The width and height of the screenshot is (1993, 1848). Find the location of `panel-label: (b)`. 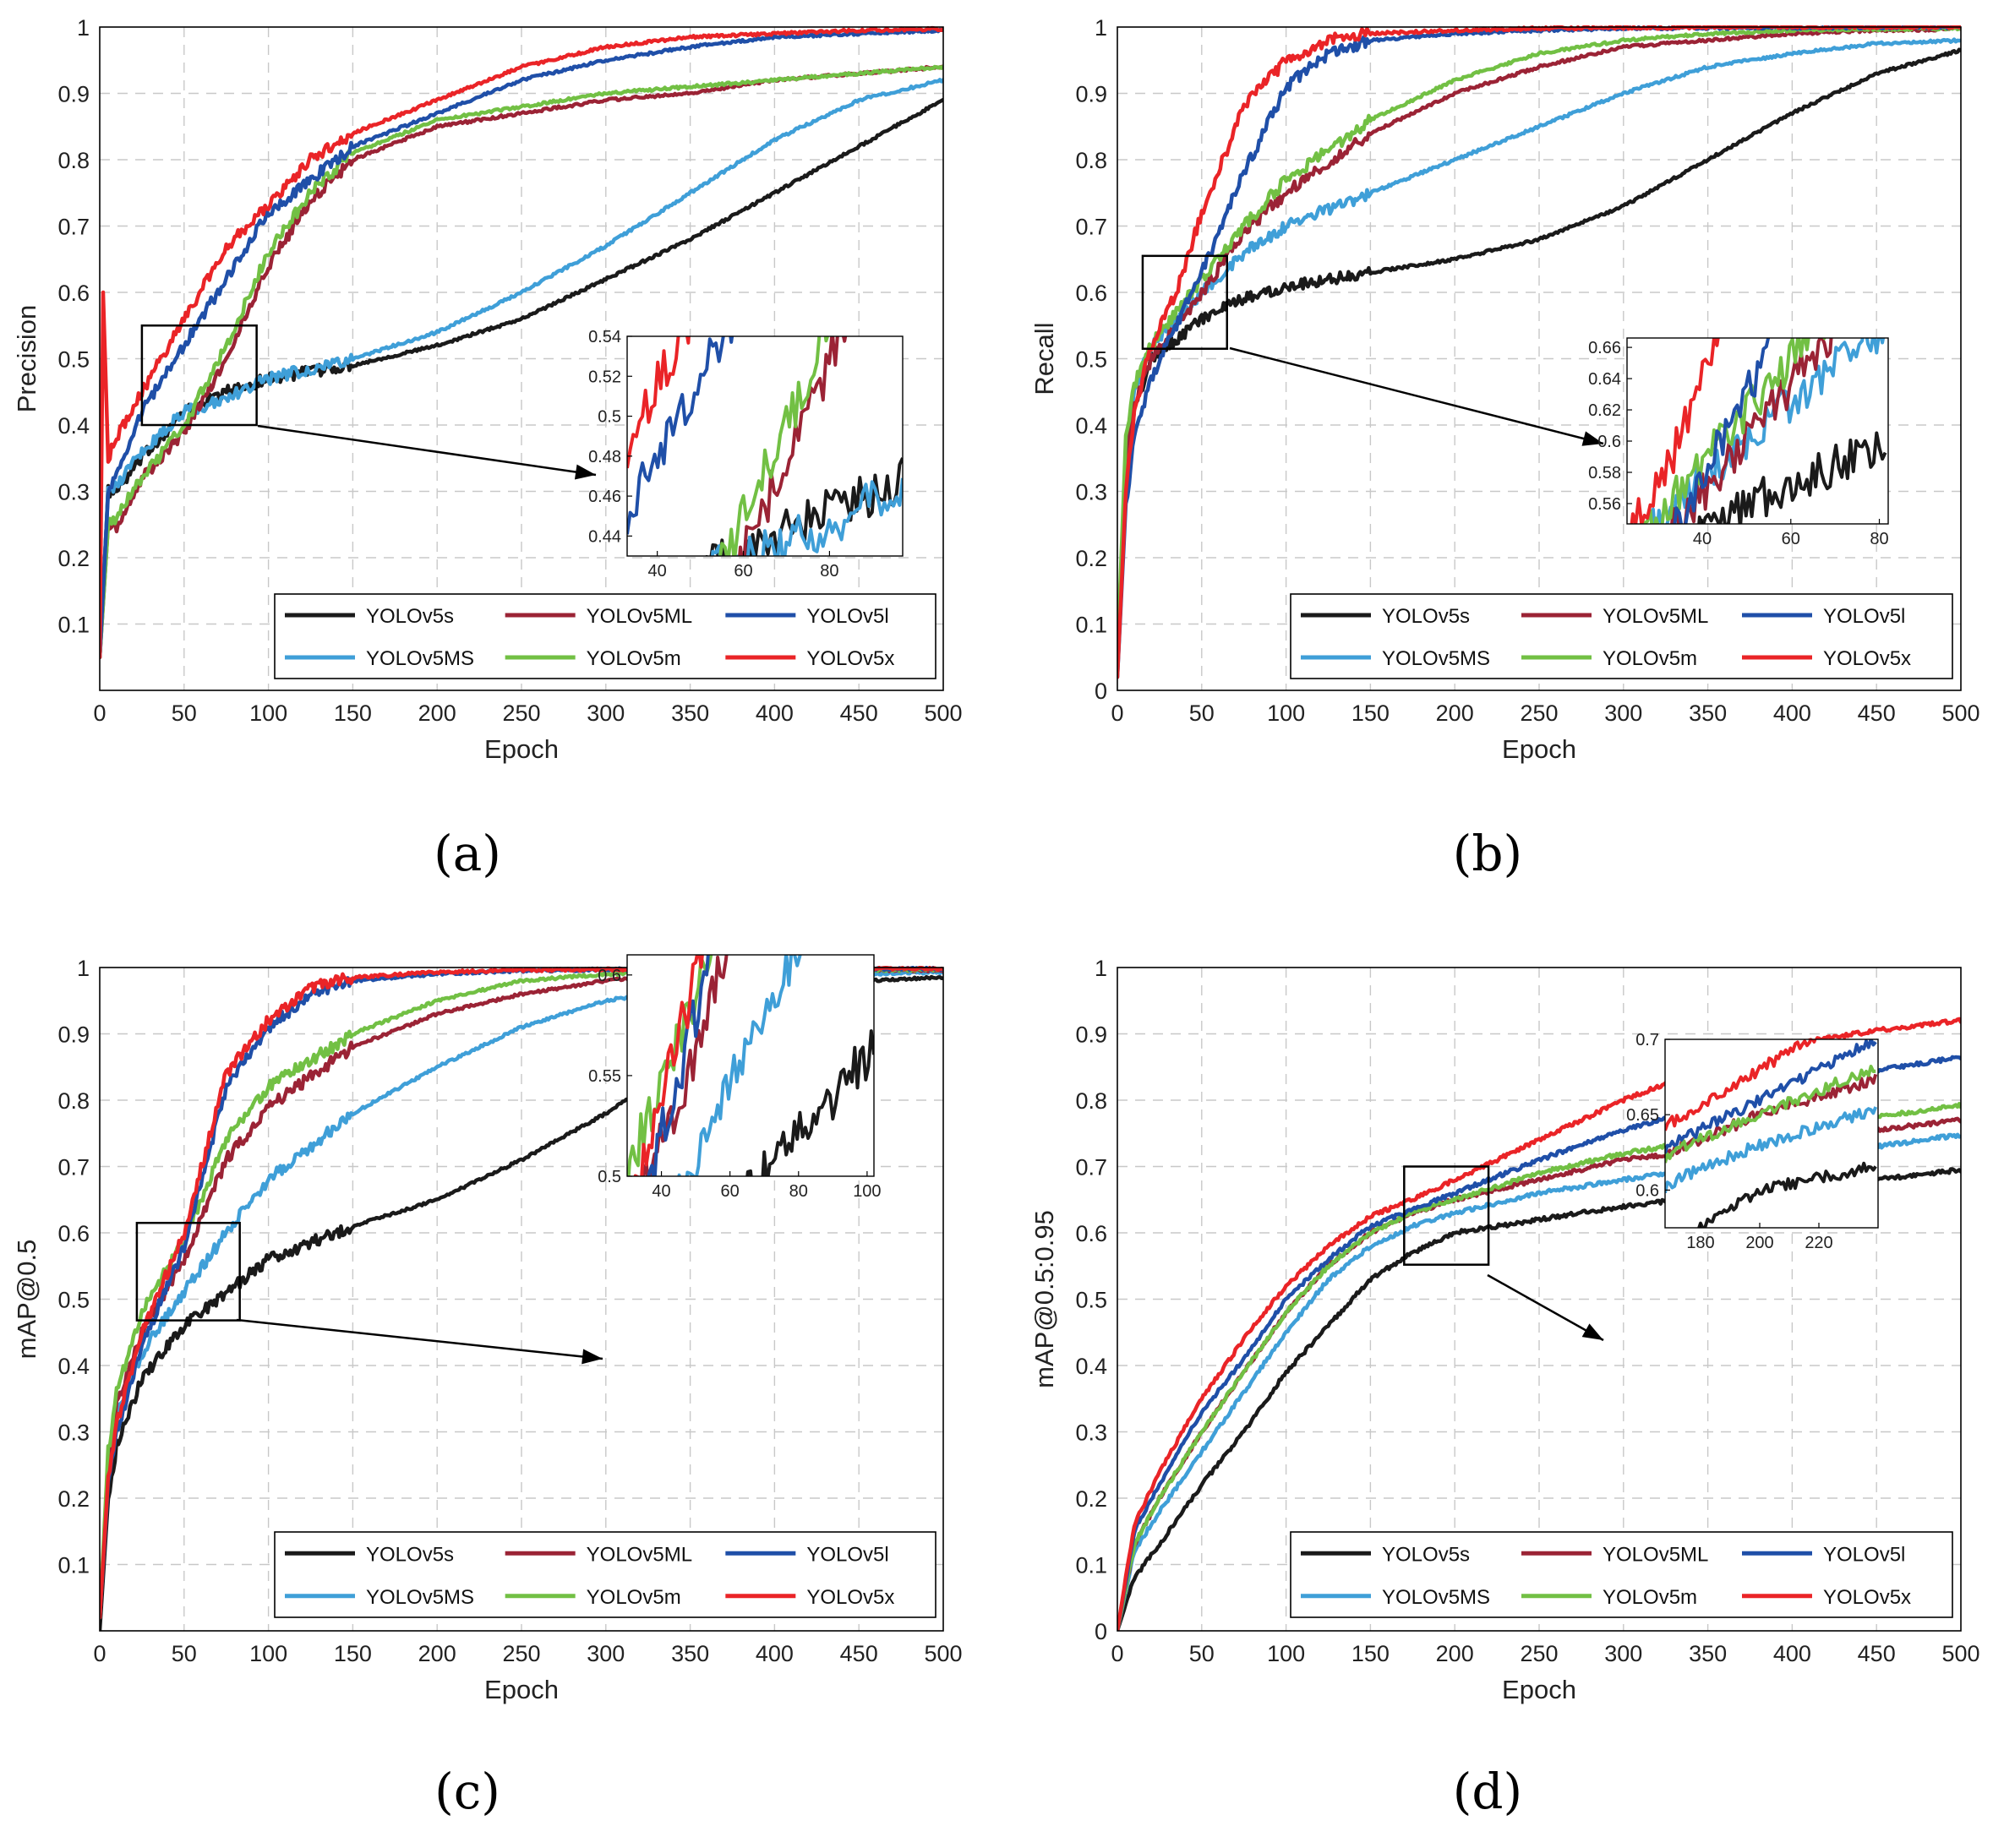

panel-label: (b) is located at coordinates (1488, 853).